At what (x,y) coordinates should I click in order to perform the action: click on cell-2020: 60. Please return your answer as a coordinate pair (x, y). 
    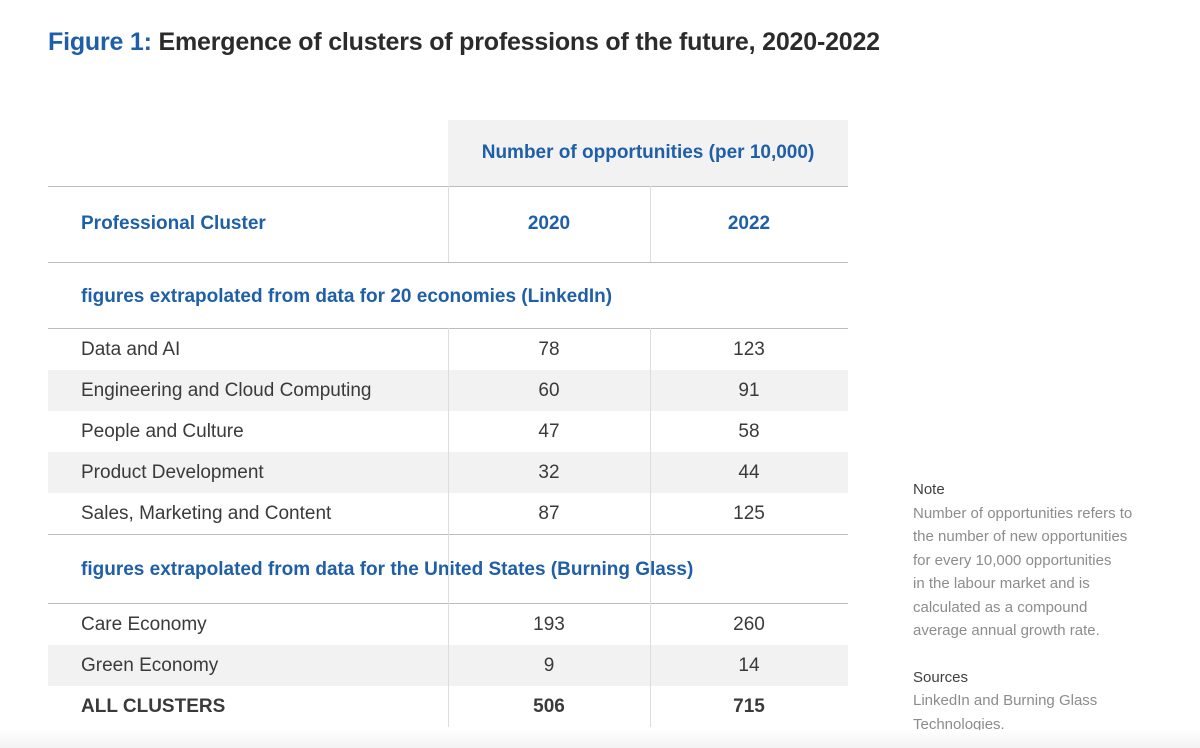
    Looking at the image, I should click on (549, 390).